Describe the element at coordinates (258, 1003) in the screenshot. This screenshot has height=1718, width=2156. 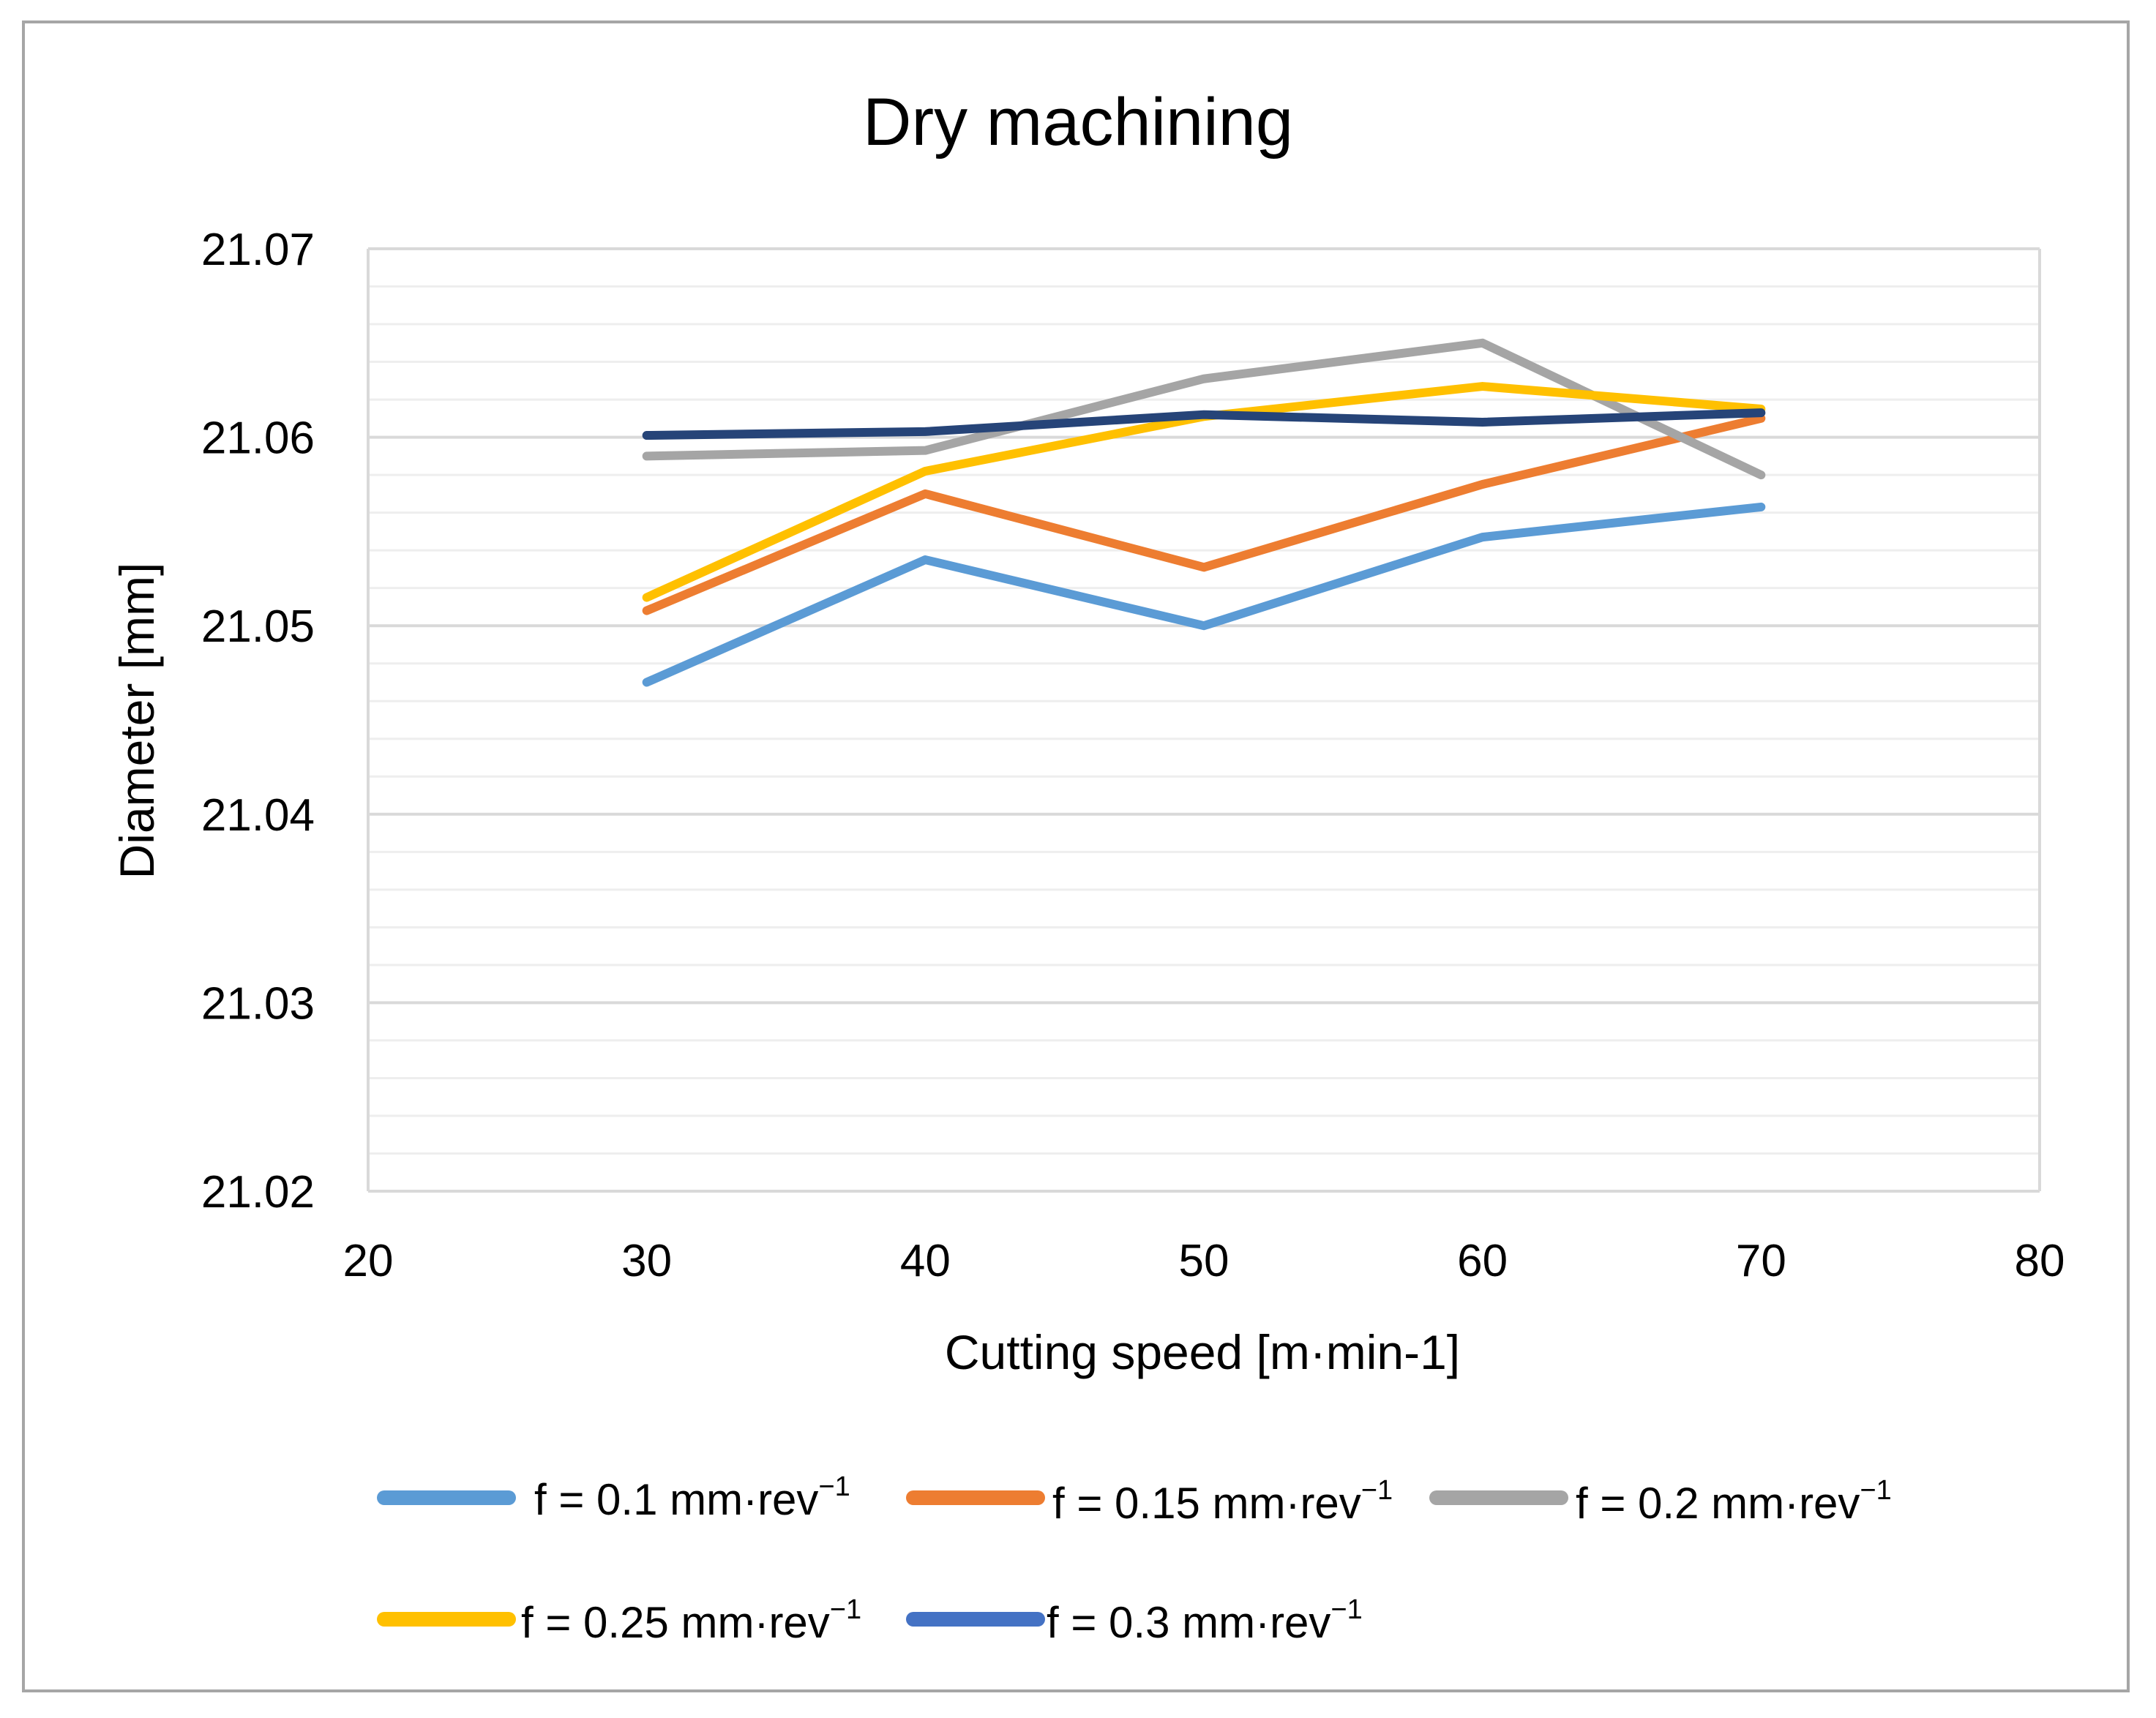
I see `y-tick-label: 21.03` at that location.